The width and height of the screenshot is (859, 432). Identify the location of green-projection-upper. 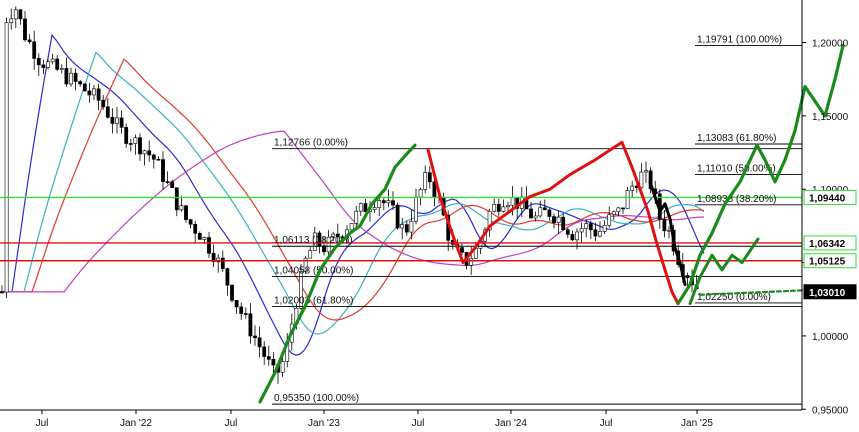
(760, 174).